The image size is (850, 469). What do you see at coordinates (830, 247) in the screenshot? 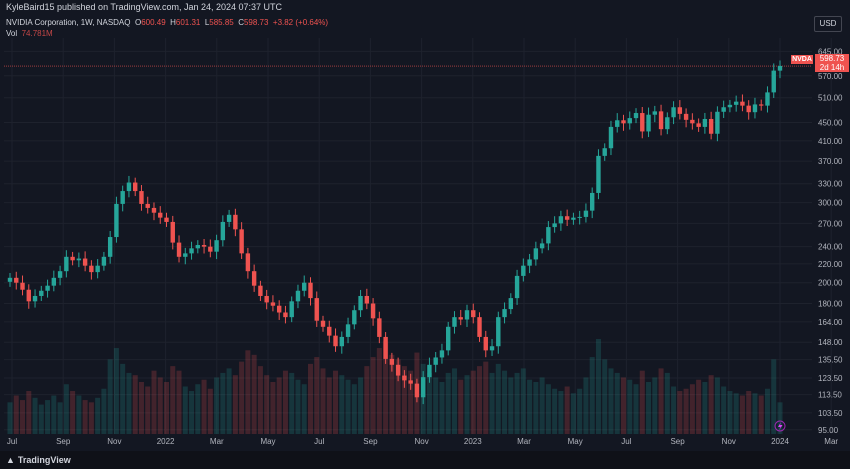
I see `price-tick-label: 240.00` at bounding box center [830, 247].